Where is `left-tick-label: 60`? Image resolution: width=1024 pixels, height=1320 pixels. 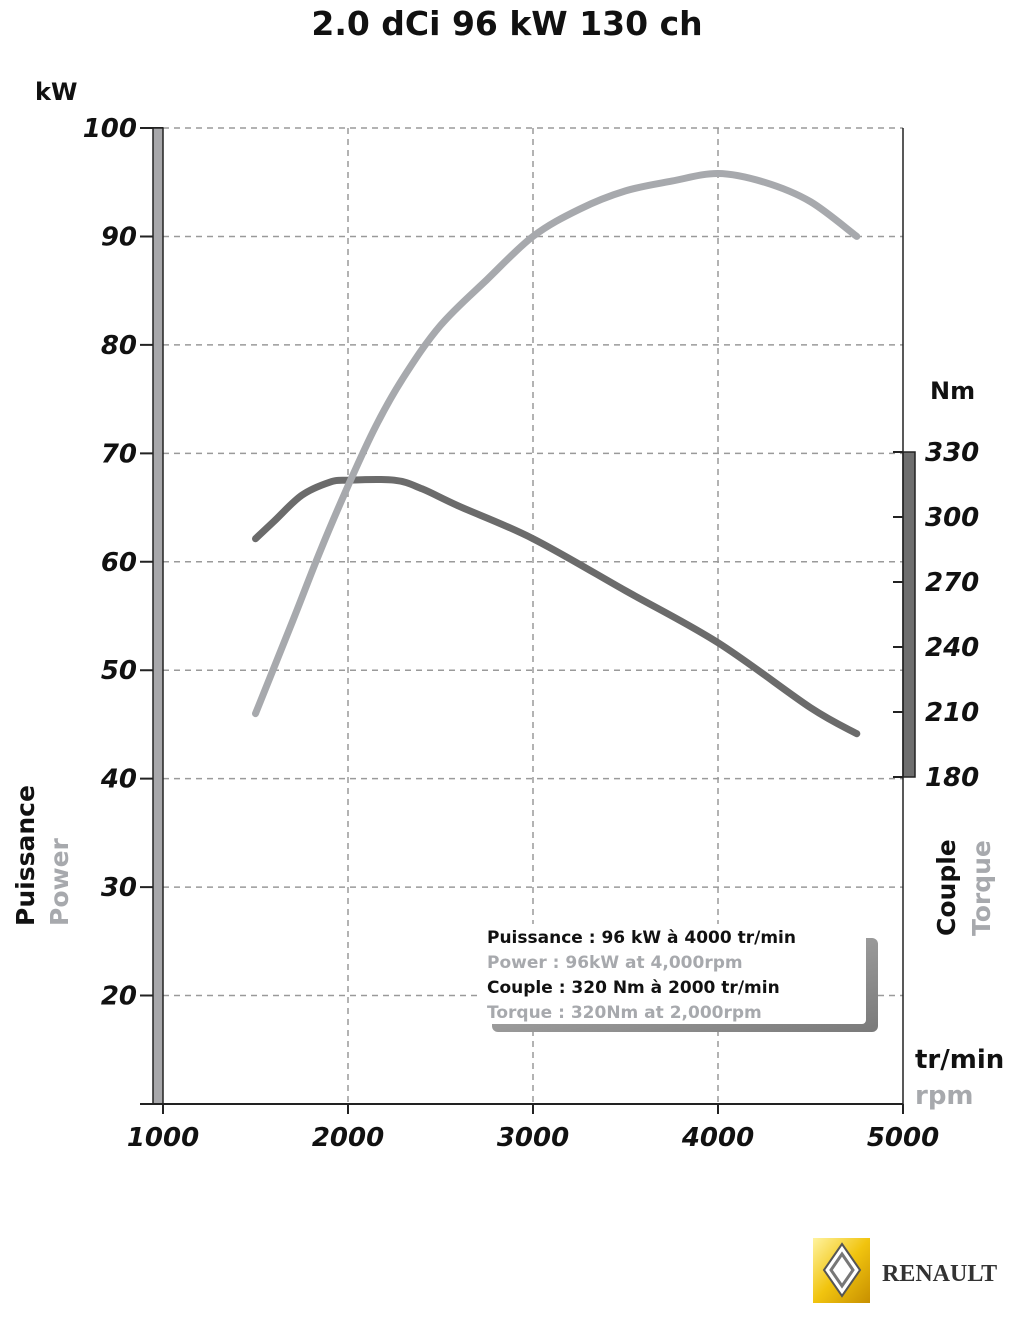 left-tick-label: 60 is located at coordinates (119, 563).